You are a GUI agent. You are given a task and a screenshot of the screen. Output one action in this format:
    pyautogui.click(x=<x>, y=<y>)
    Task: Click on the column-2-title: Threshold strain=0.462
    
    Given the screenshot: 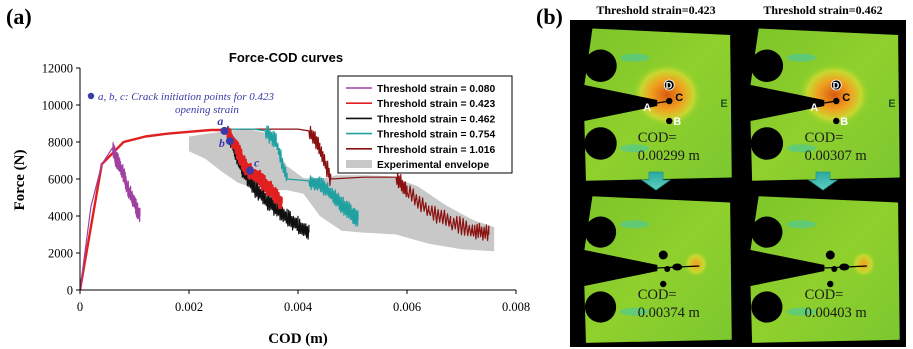 What is the action you would take?
    pyautogui.click(x=822, y=10)
    